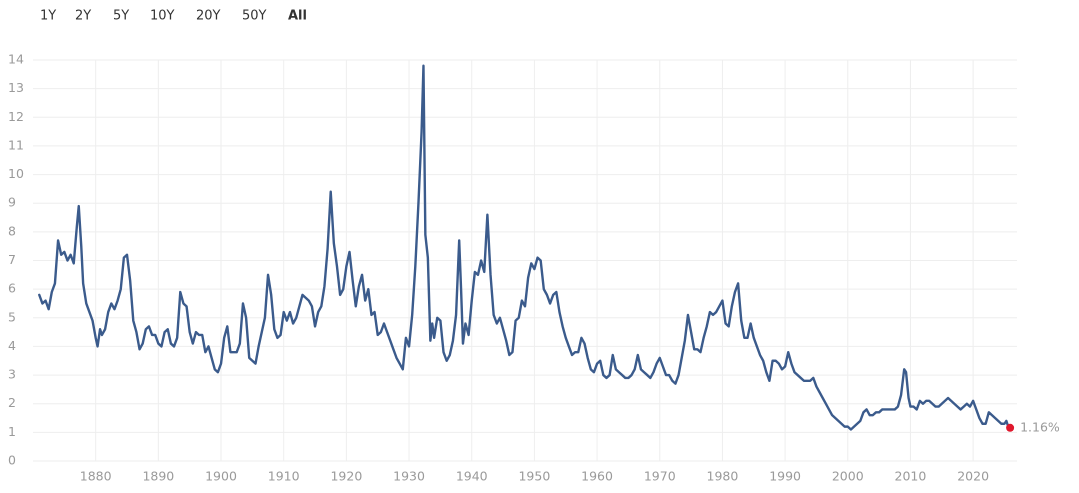  Describe the element at coordinates (48, 16) in the screenshot. I see `range-button: 1Y` at that location.